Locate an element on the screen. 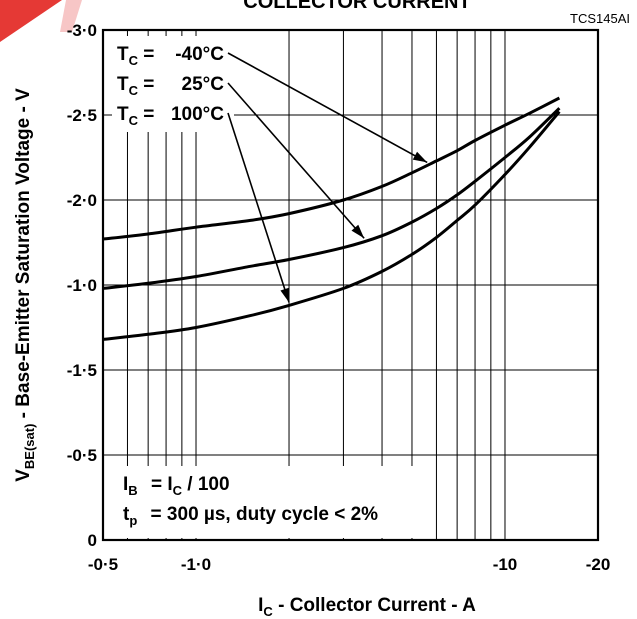 Image resolution: width=637 pixels, height=619 pixels. x-tick-label: -1·0 is located at coordinates (196, 564).